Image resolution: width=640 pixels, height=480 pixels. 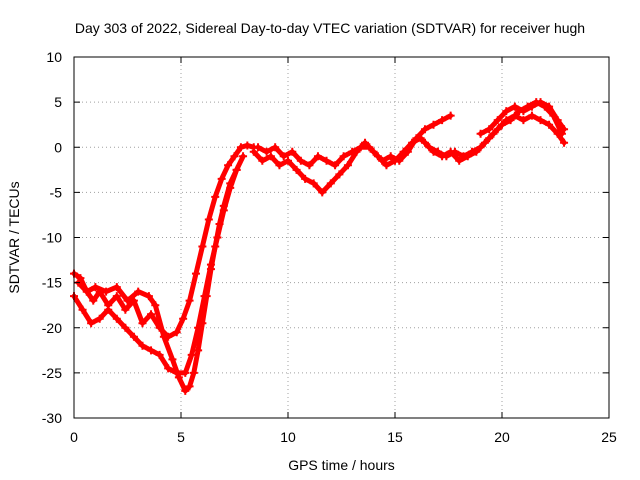 What do you see at coordinates (14, 237) in the screenshot?
I see `y-axis-label: SDTVAR / TECUs` at bounding box center [14, 237].